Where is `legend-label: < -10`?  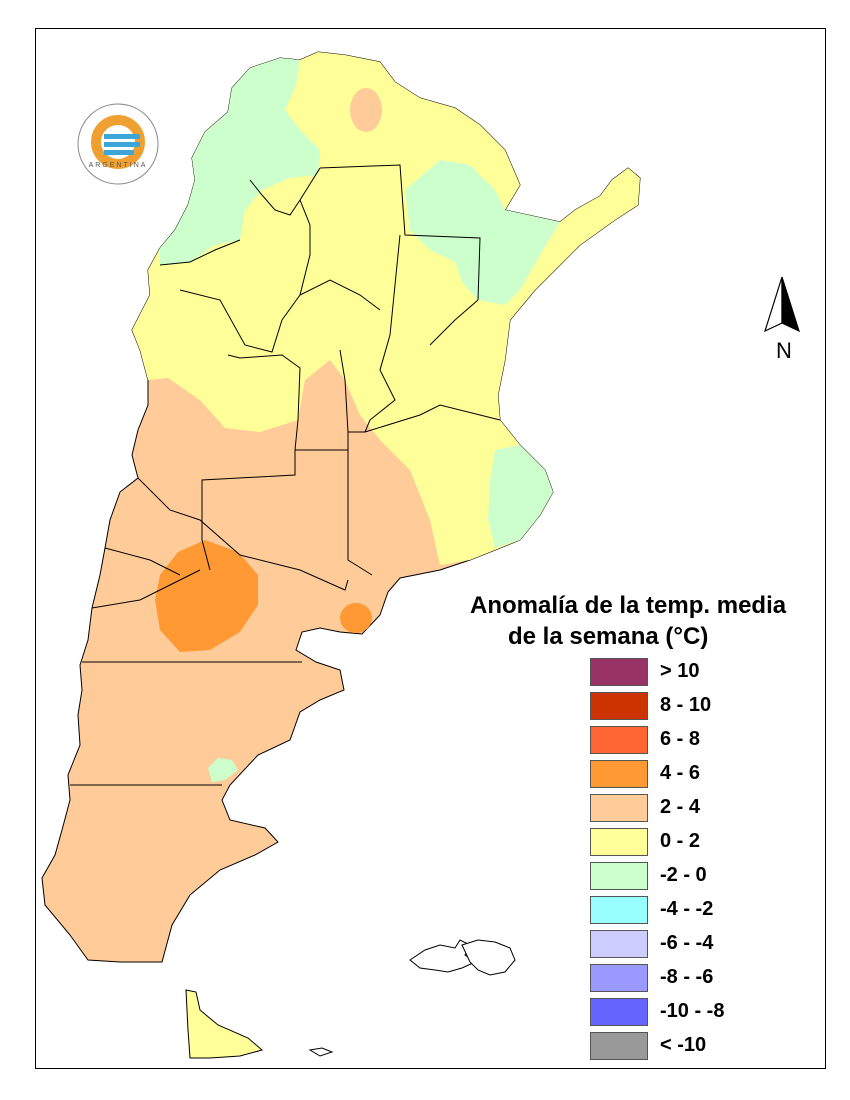
legend-label: < -10 is located at coordinates (683, 1045).